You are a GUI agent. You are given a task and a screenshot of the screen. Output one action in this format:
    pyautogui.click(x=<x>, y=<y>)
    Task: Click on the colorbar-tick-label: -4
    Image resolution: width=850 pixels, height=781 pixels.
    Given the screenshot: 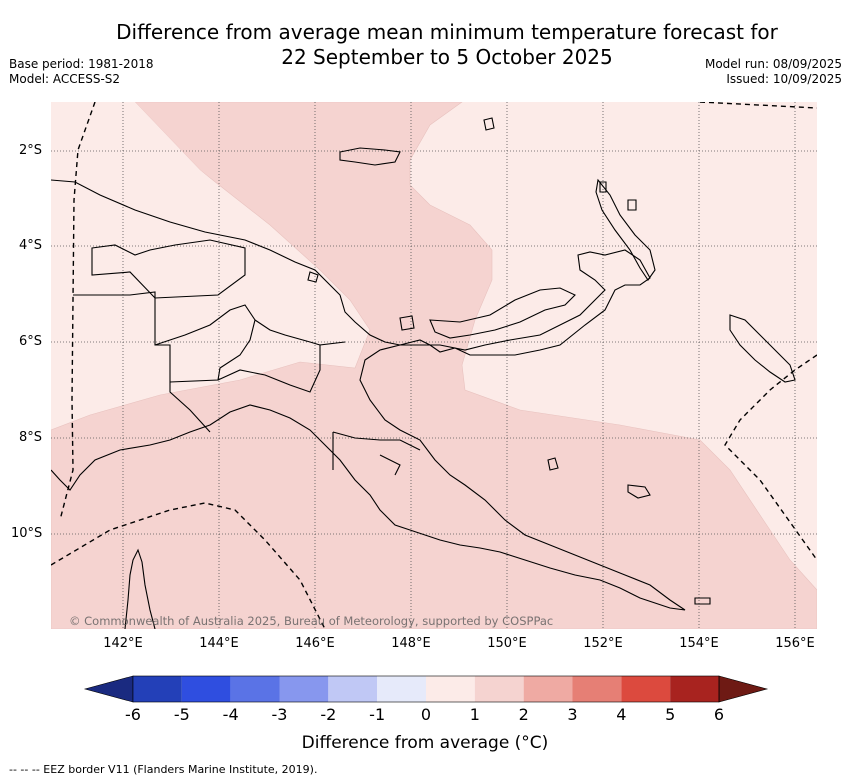 What is the action you would take?
    pyautogui.click(x=230, y=714)
    